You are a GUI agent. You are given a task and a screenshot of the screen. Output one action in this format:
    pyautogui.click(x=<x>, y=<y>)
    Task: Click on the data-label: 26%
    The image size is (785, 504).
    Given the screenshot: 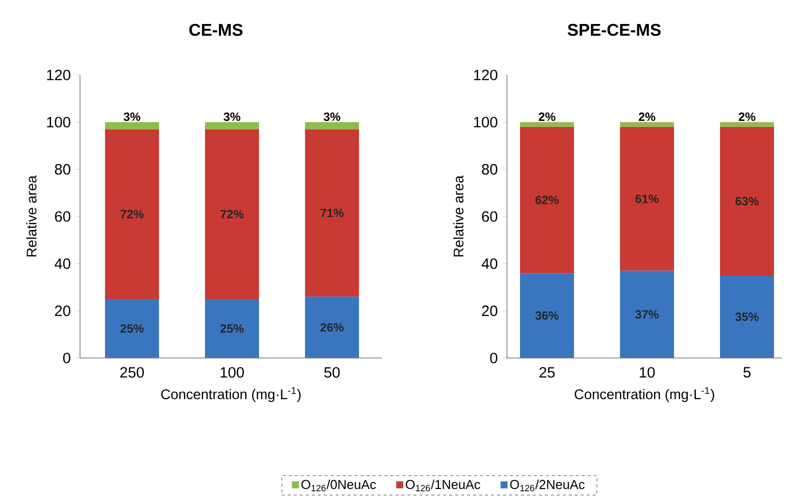 What is the action you would take?
    pyautogui.click(x=332, y=327)
    